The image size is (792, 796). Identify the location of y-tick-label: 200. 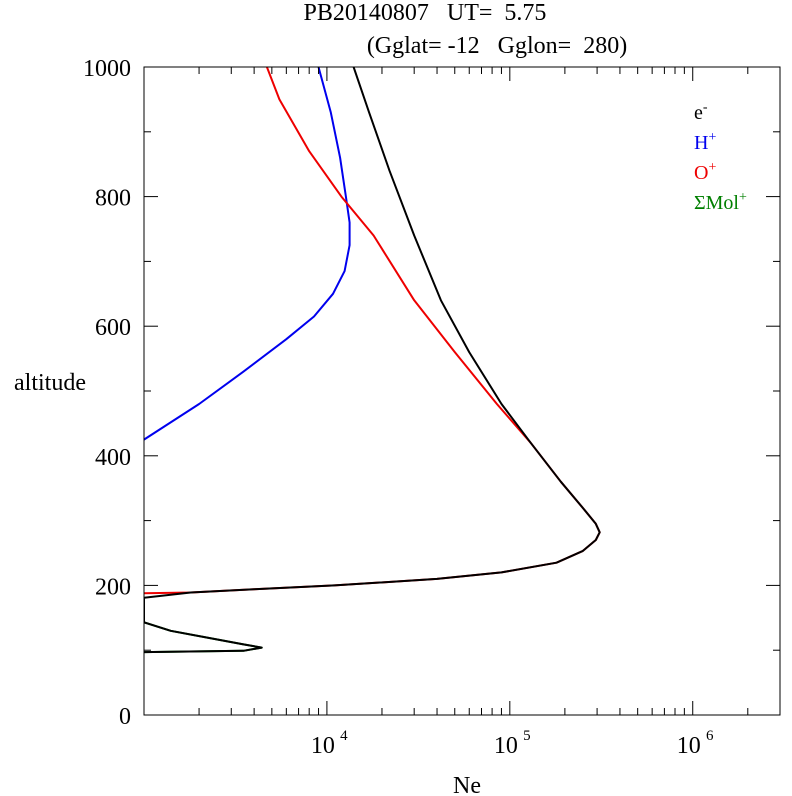
(113, 587).